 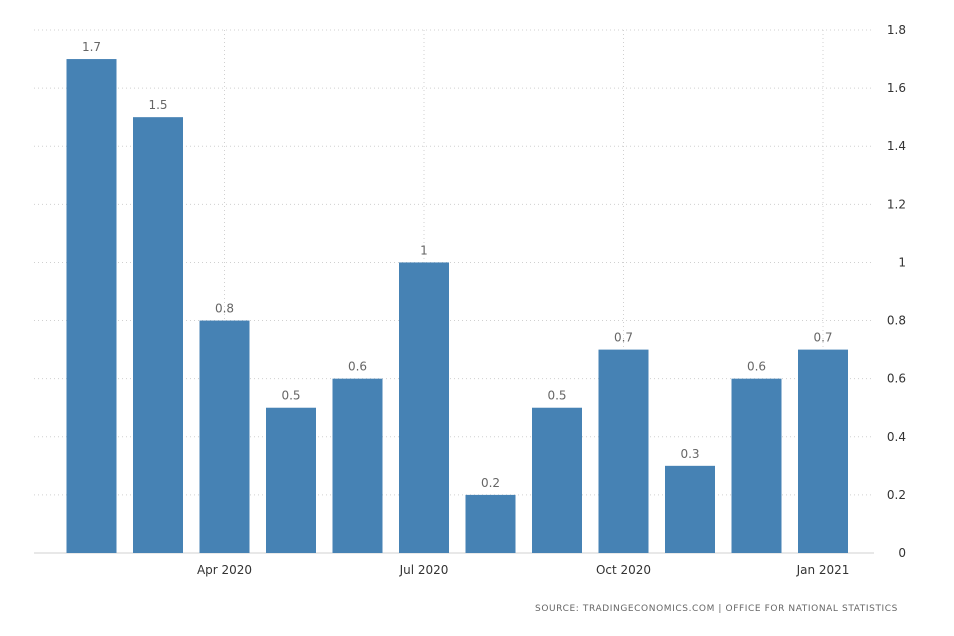 I want to click on x-tick-label: Jan 2021, so click(x=823, y=570).